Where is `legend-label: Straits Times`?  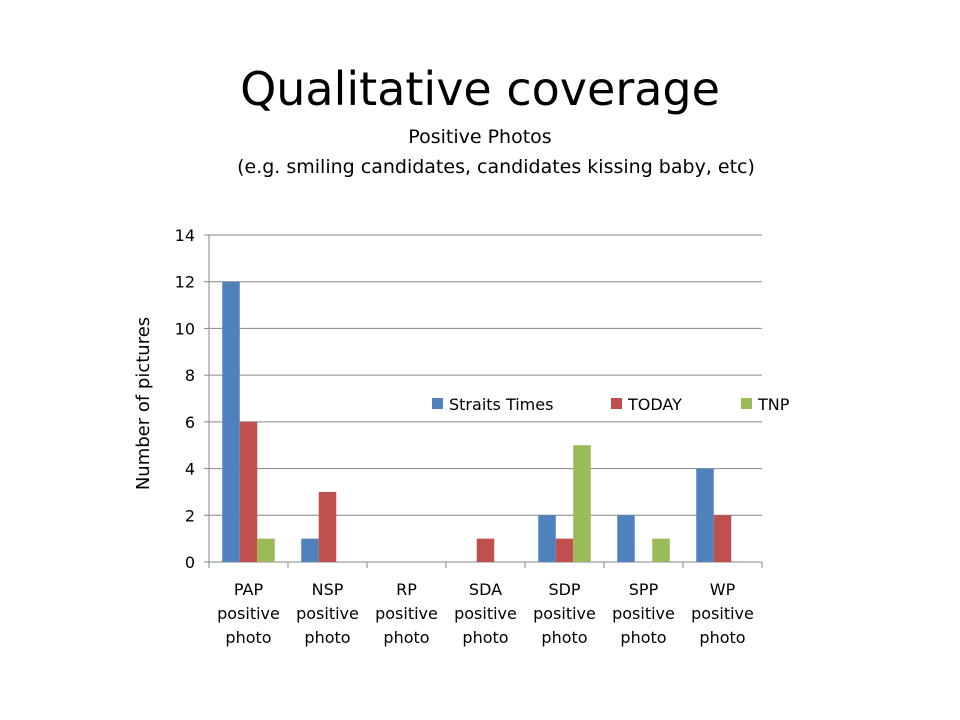
legend-label: Straits Times is located at coordinates (501, 404).